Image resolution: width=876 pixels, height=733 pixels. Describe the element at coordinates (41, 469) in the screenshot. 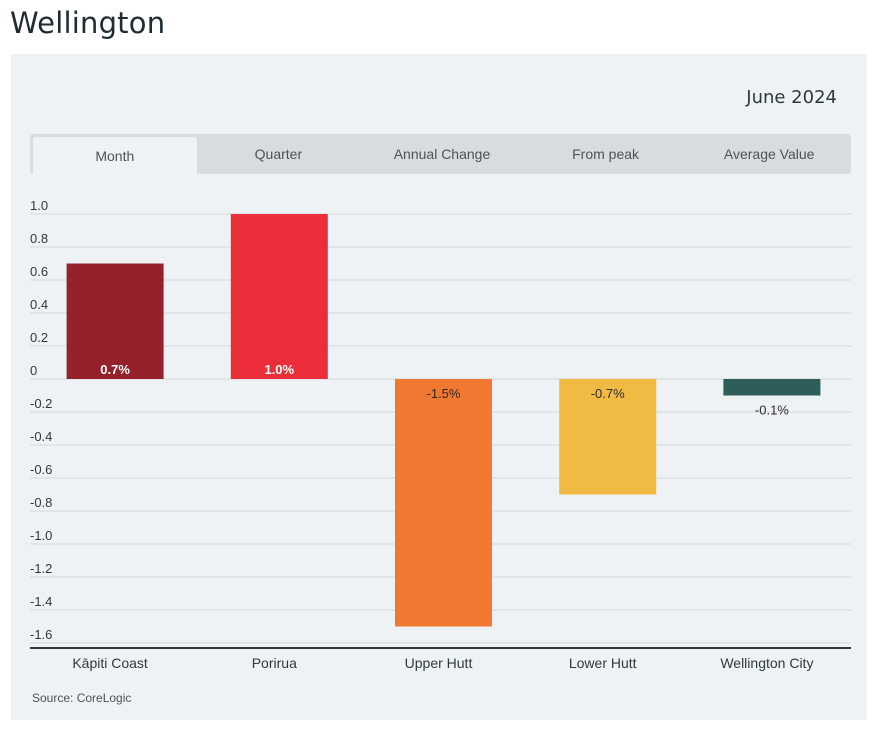

I see `y-tick-label: -0.6` at that location.